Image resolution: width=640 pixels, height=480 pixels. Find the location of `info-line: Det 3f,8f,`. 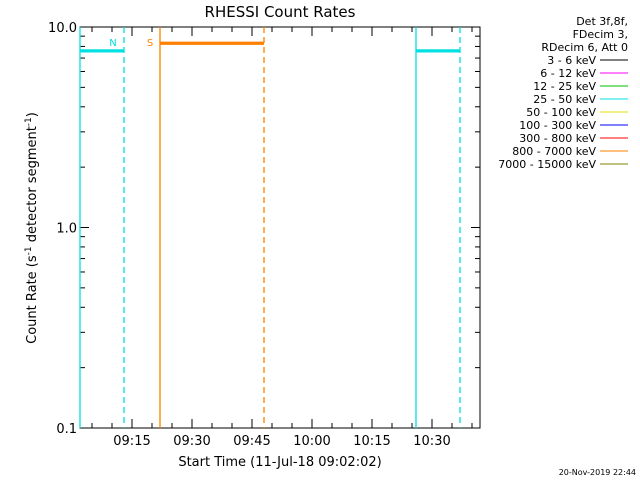

info-line: Det 3f,8f, is located at coordinates (602, 21).